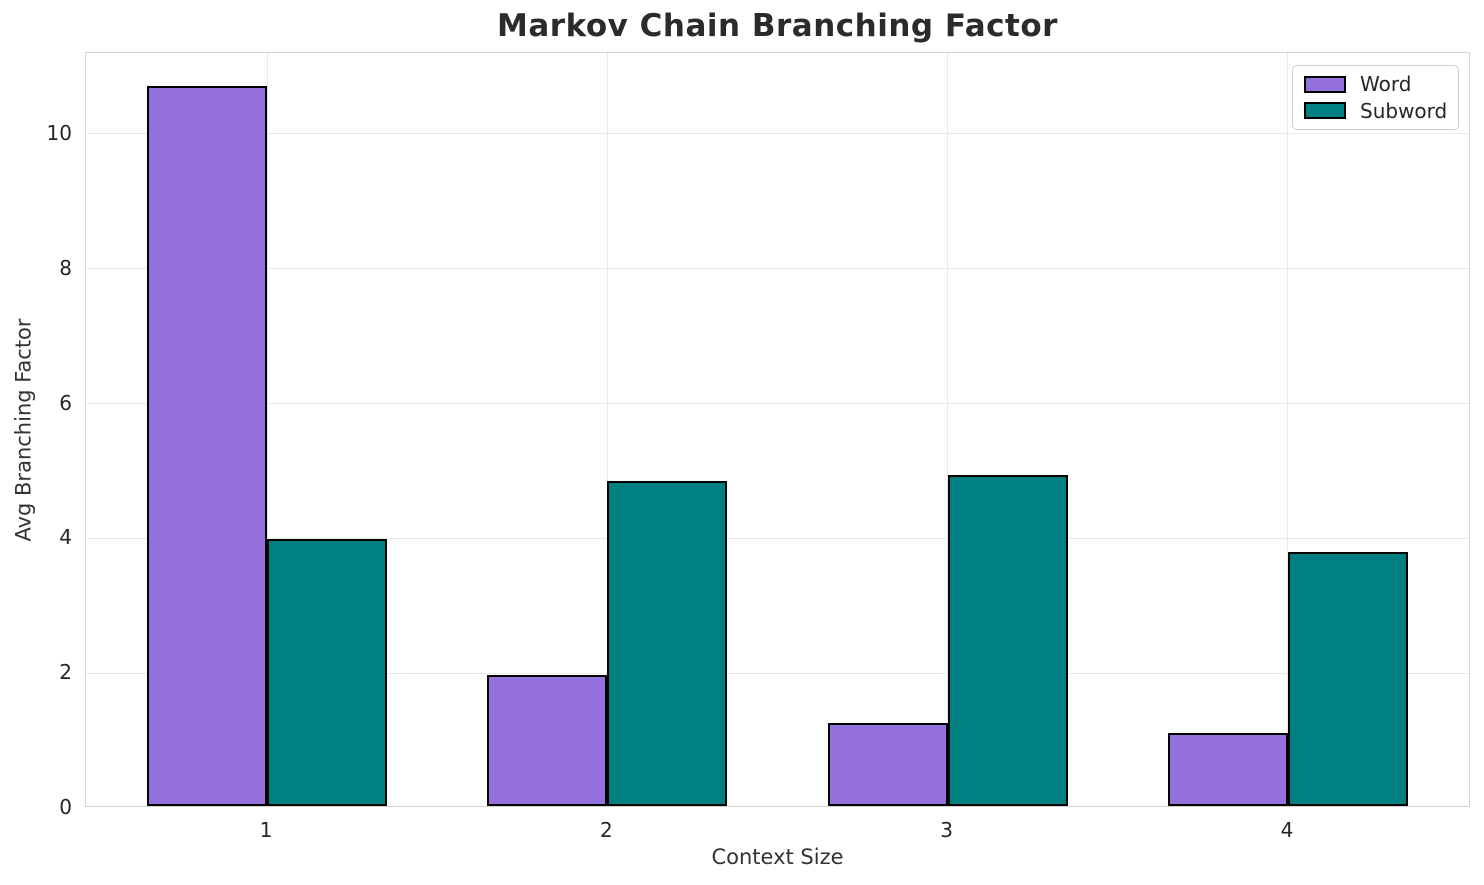  I want to click on legend-label-subword: Subword, so click(1404, 110).